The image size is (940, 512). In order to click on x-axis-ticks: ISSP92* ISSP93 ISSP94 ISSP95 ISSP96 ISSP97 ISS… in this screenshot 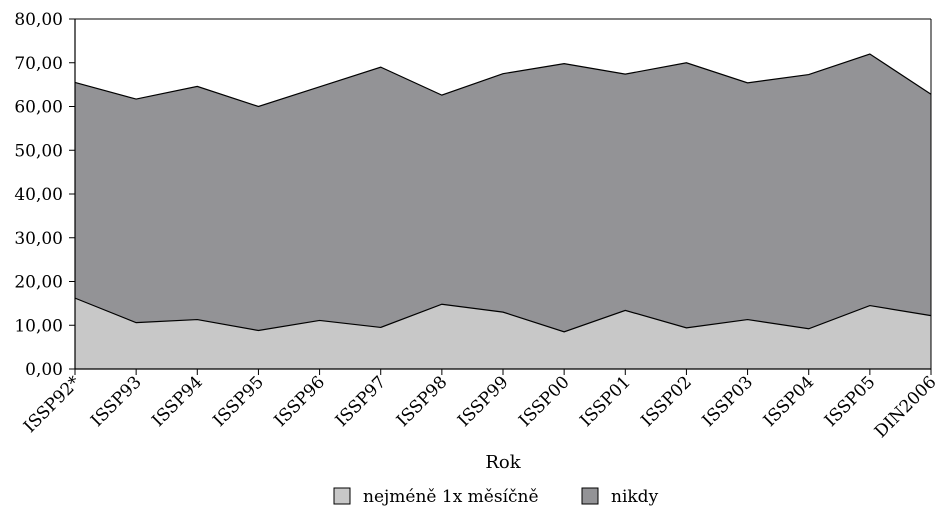, I will do `click(480, 405)`.